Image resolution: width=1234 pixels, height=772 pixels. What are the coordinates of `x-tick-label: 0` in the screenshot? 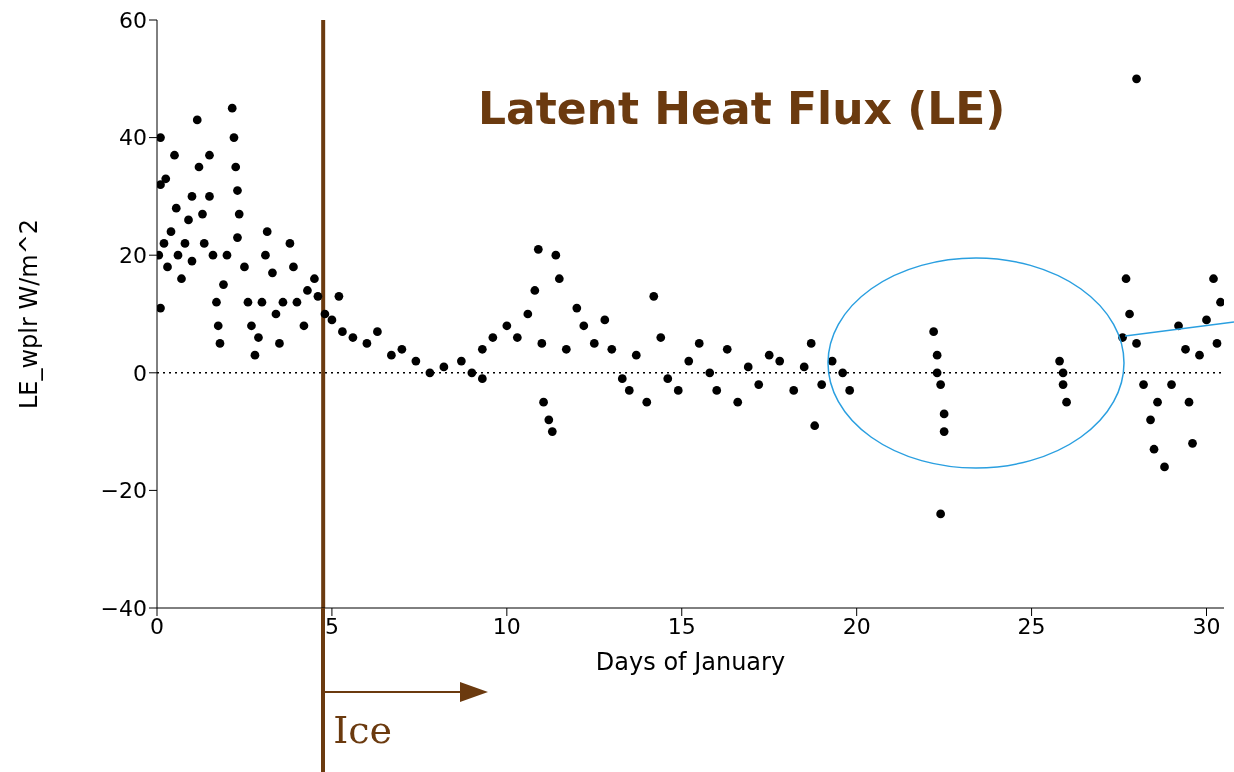 It's located at (157, 626).